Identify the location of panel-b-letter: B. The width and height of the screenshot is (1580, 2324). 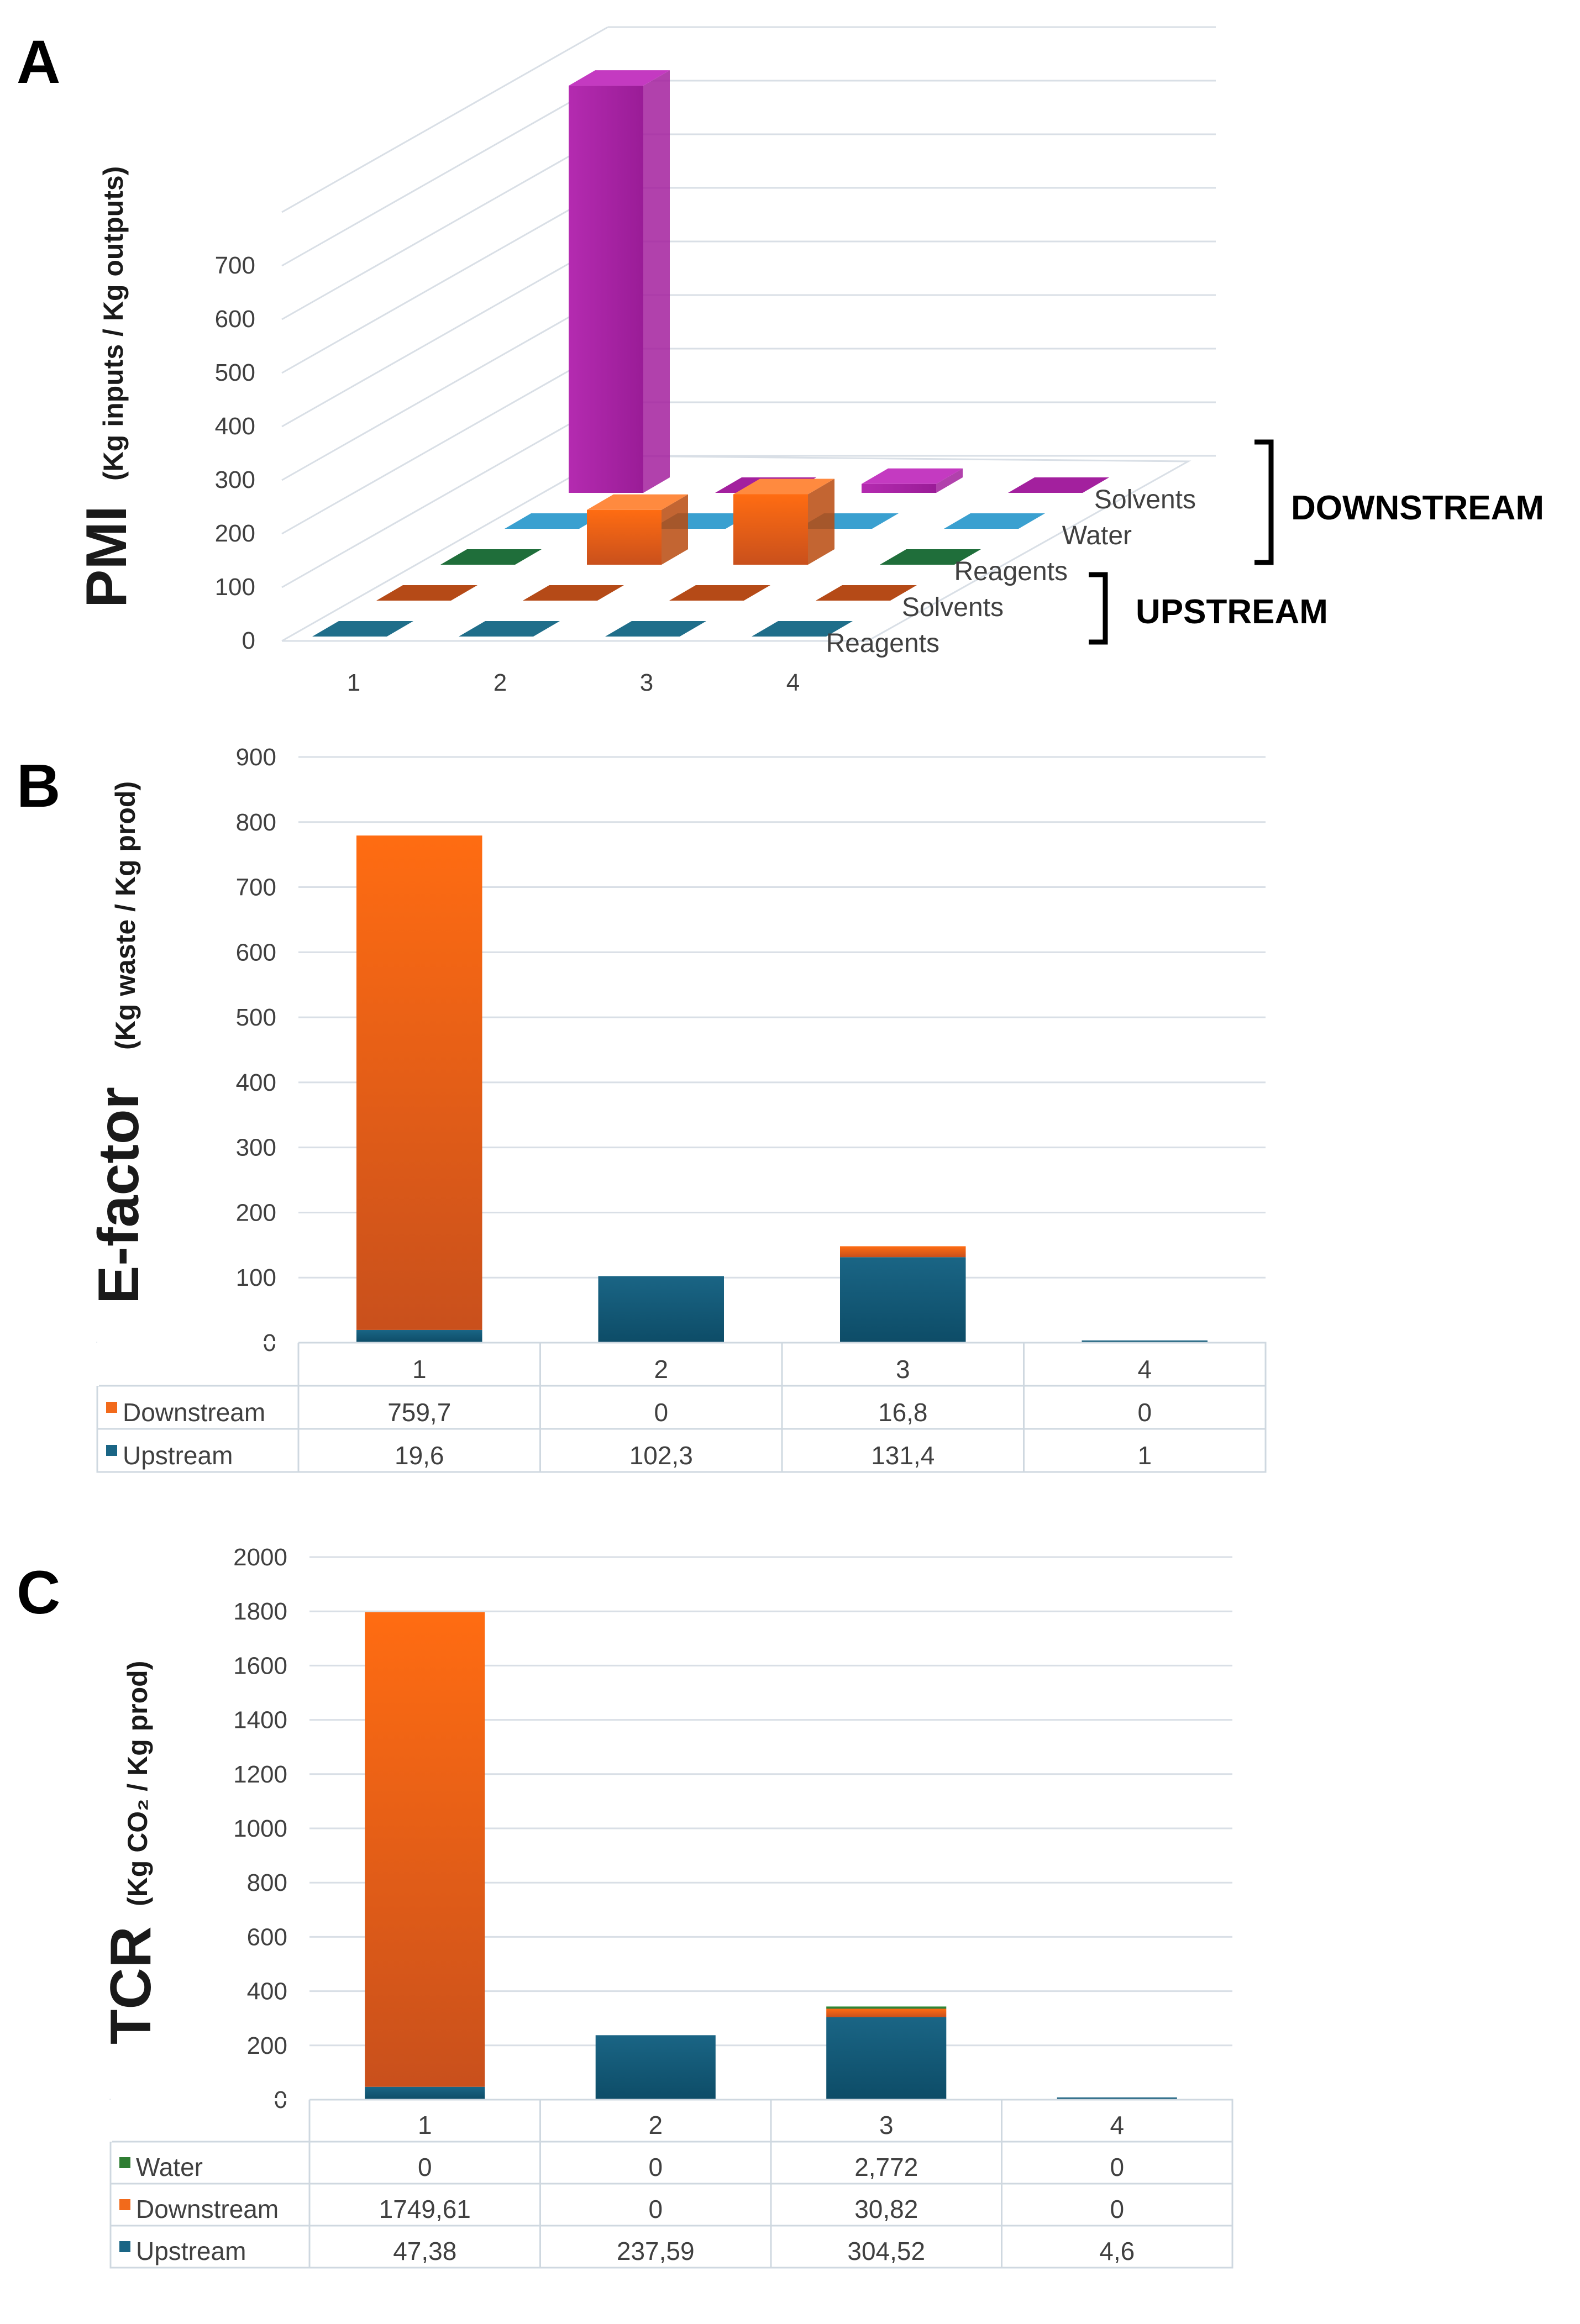
(38, 786).